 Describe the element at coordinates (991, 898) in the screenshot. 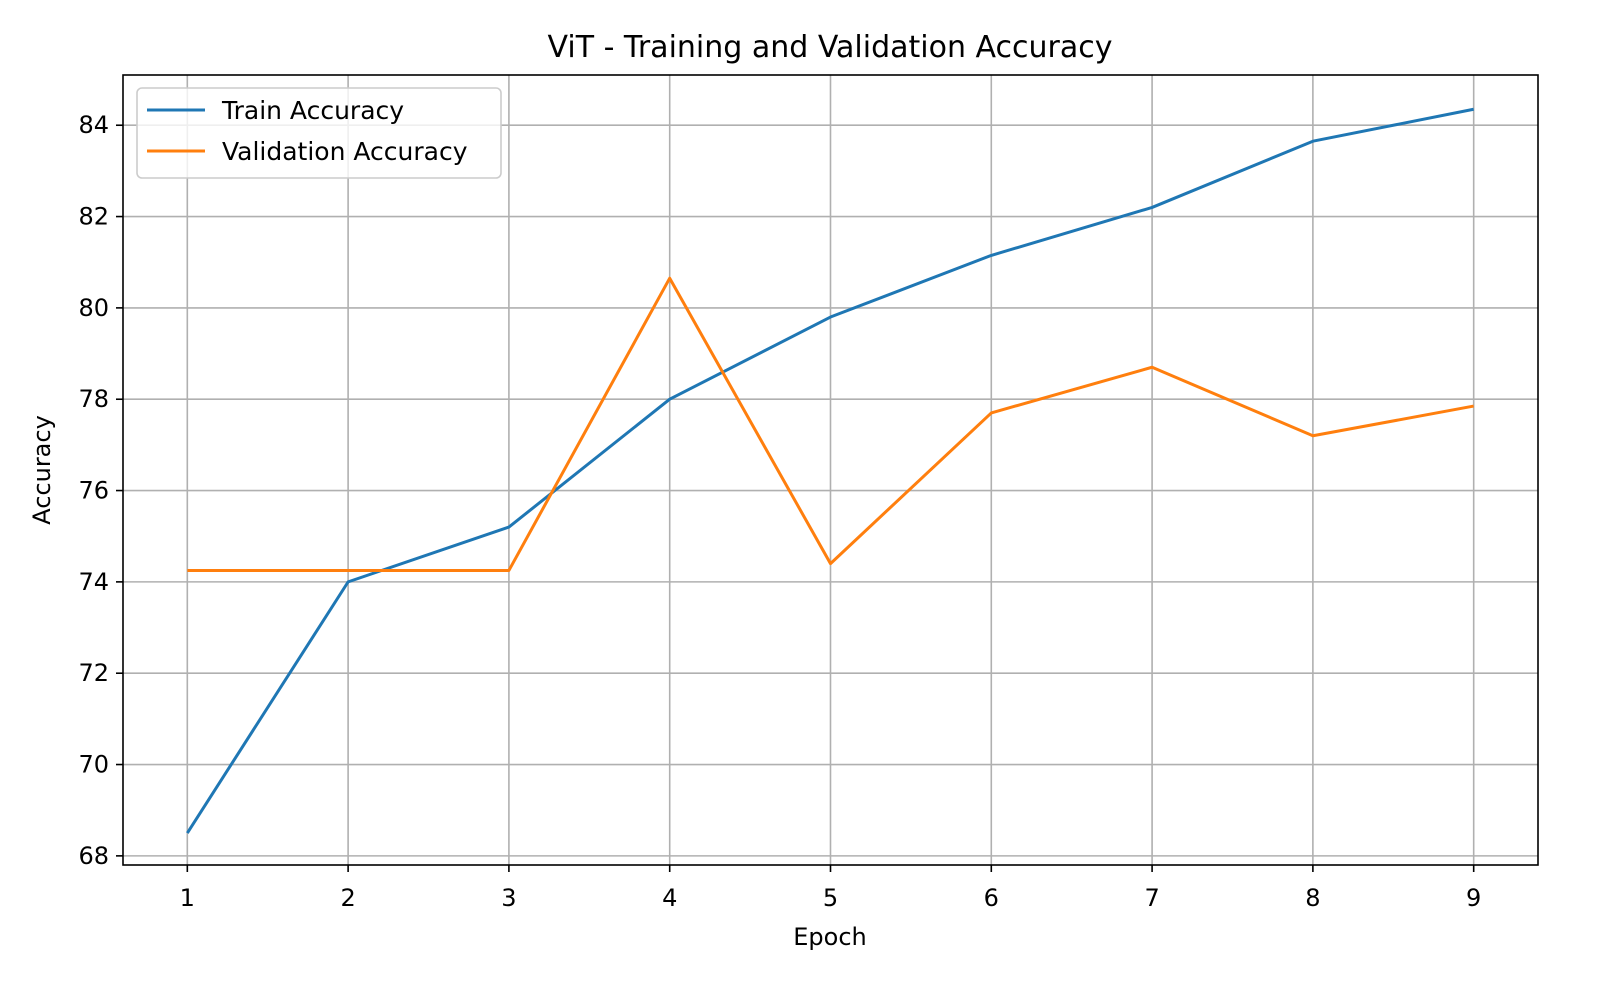

I see `x-tick-label: 6` at that location.